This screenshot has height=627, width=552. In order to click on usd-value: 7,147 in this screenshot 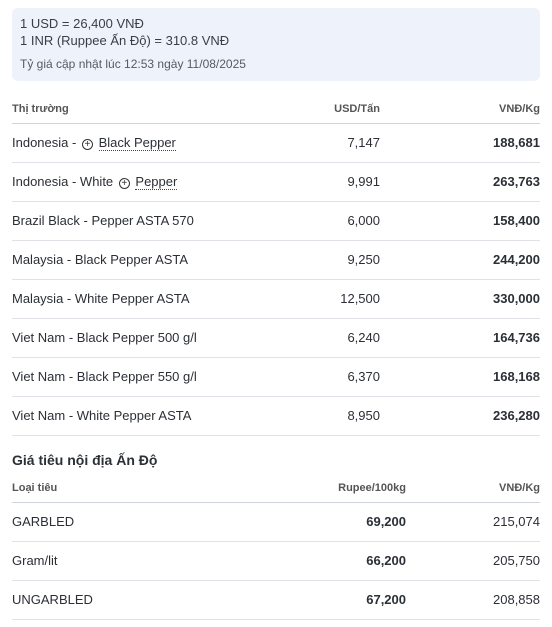, I will do `click(346, 143)`.